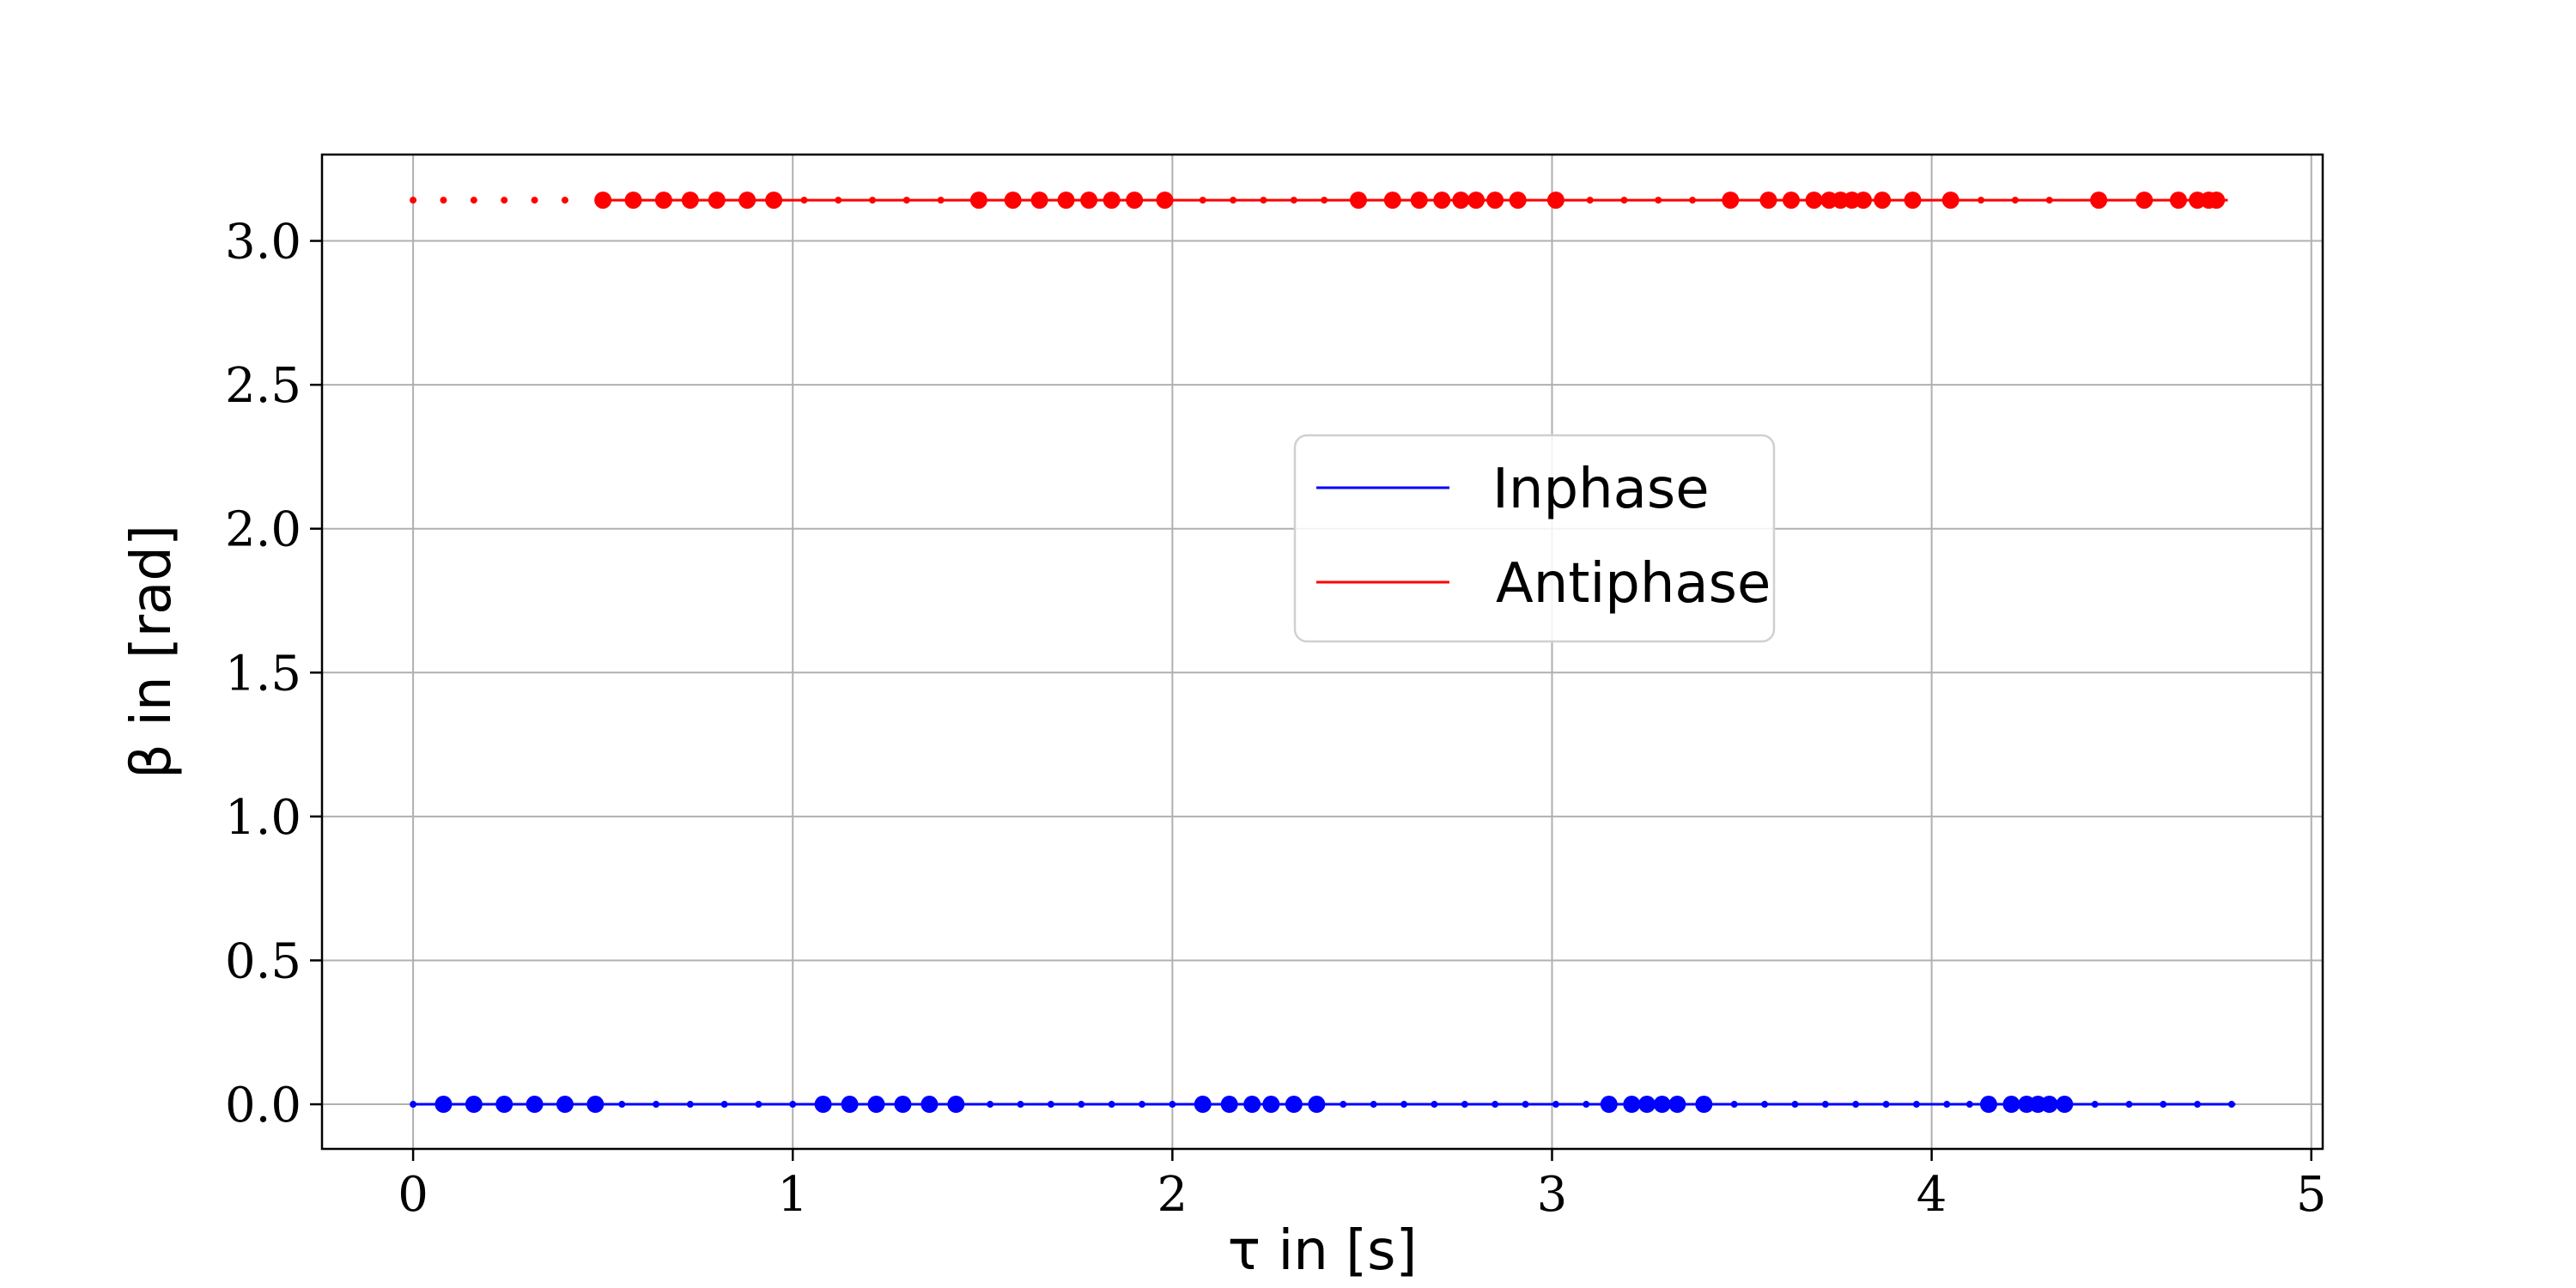 This screenshot has width=2576, height=1288. Describe the element at coordinates (792, 1195) in the screenshot. I see `x-tick-label: 1` at that location.